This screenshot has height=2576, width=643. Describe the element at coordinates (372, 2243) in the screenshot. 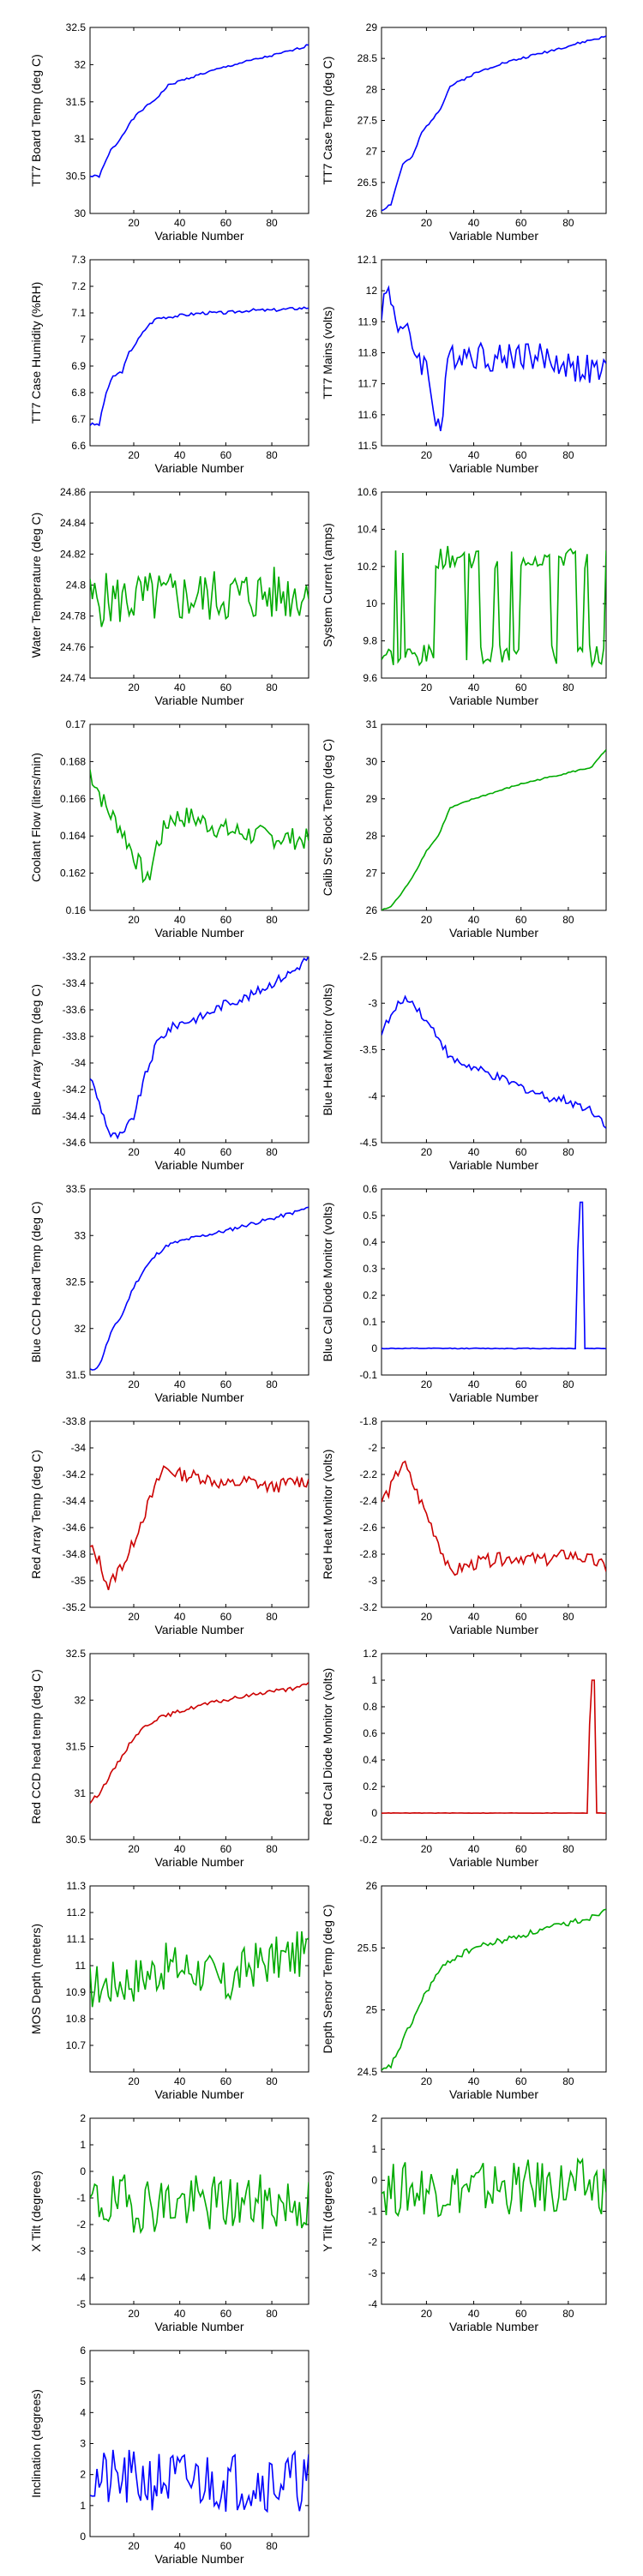

I see `y-tick-label: -2` at that location.